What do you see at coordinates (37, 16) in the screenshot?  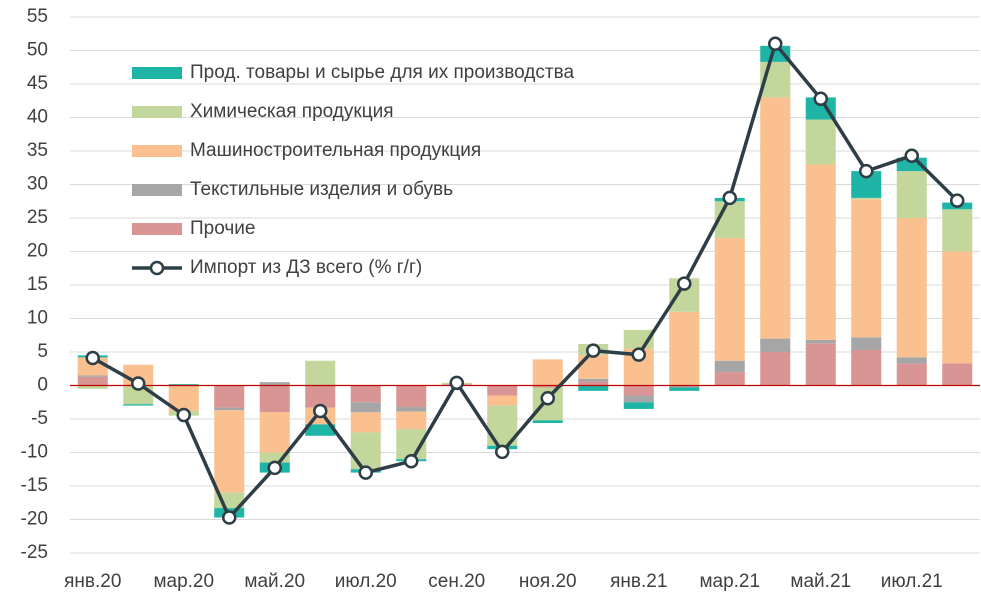 I see `y-tick-label: 55` at bounding box center [37, 16].